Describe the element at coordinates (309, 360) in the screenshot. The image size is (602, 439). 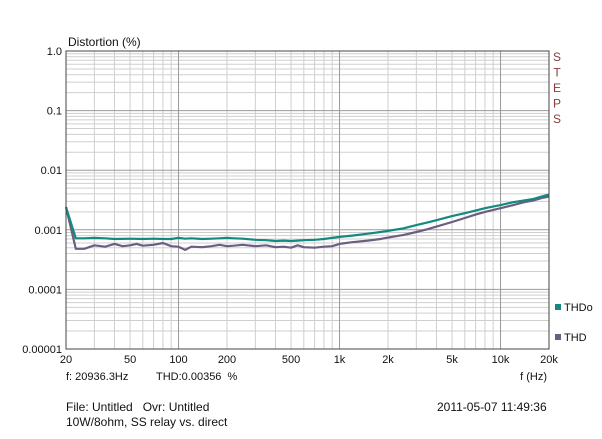
I see `x-tick-labels: 20 50 100 200 500 1k 2k 5k 10k 20k` at that location.